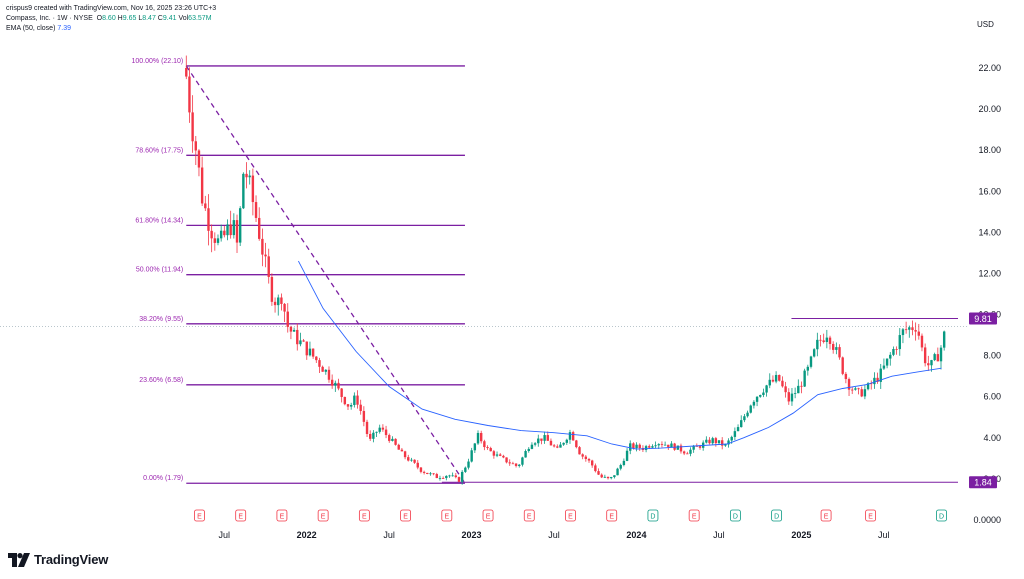 This screenshot has height=579, width=1024. Describe the element at coordinates (987, 520) in the screenshot. I see `y-tick-label: 0.0000` at that location.